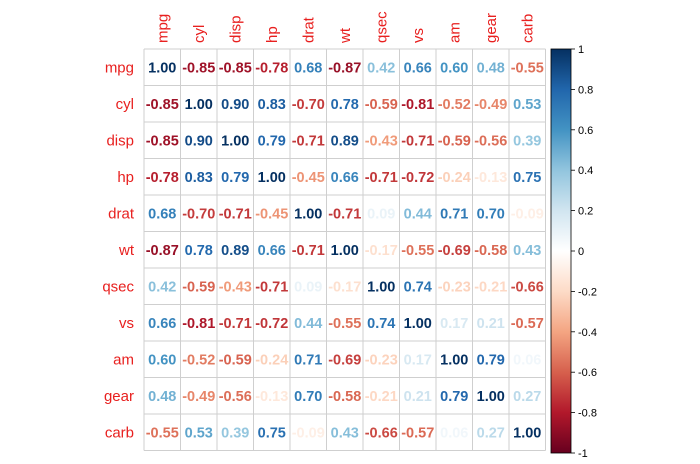  I want to click on legend-tick-label: 1, so click(581, 50).